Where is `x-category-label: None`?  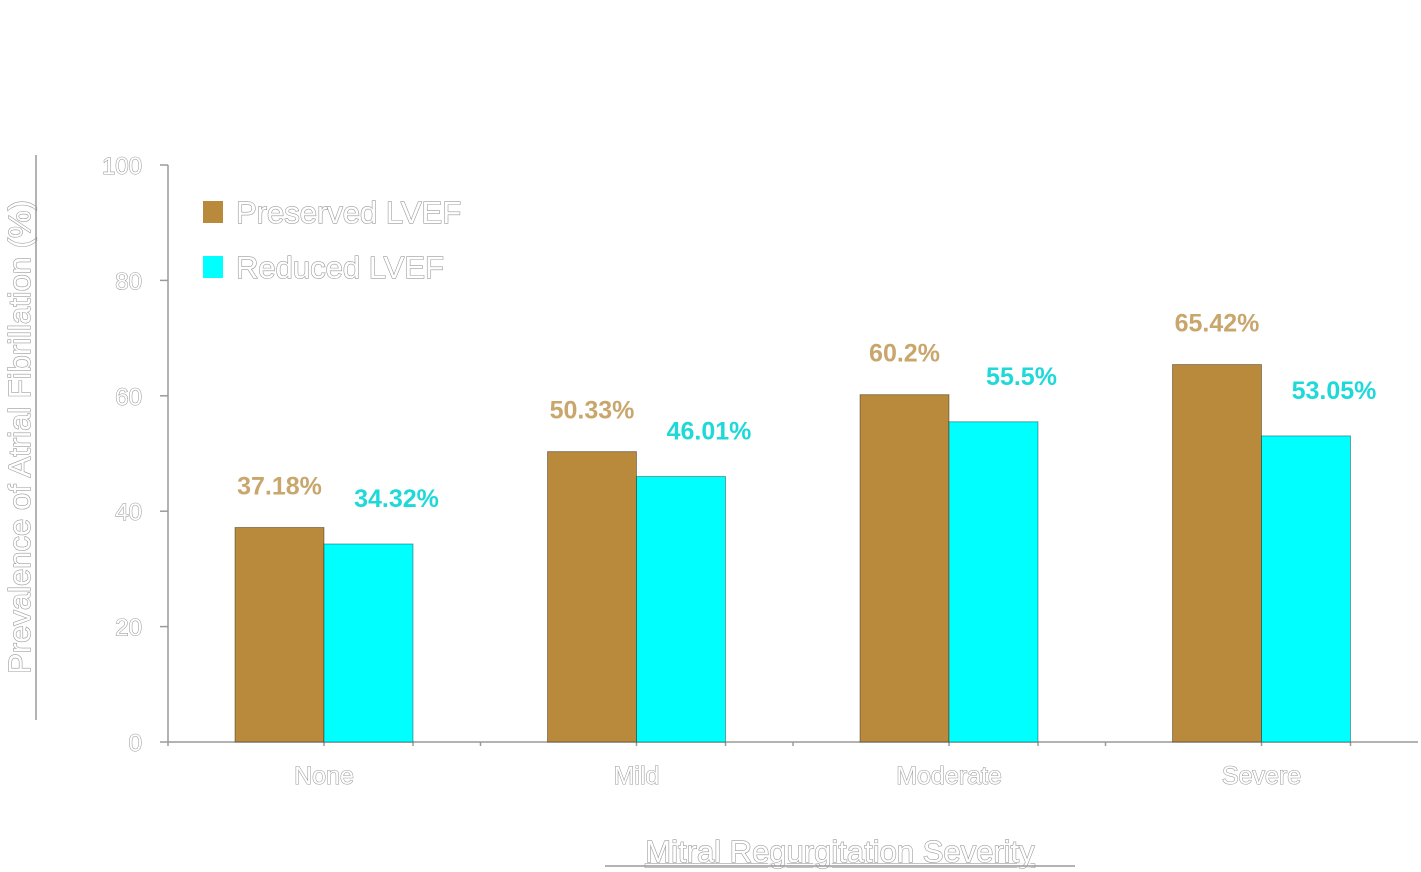
x-category-label: None is located at coordinates (324, 776).